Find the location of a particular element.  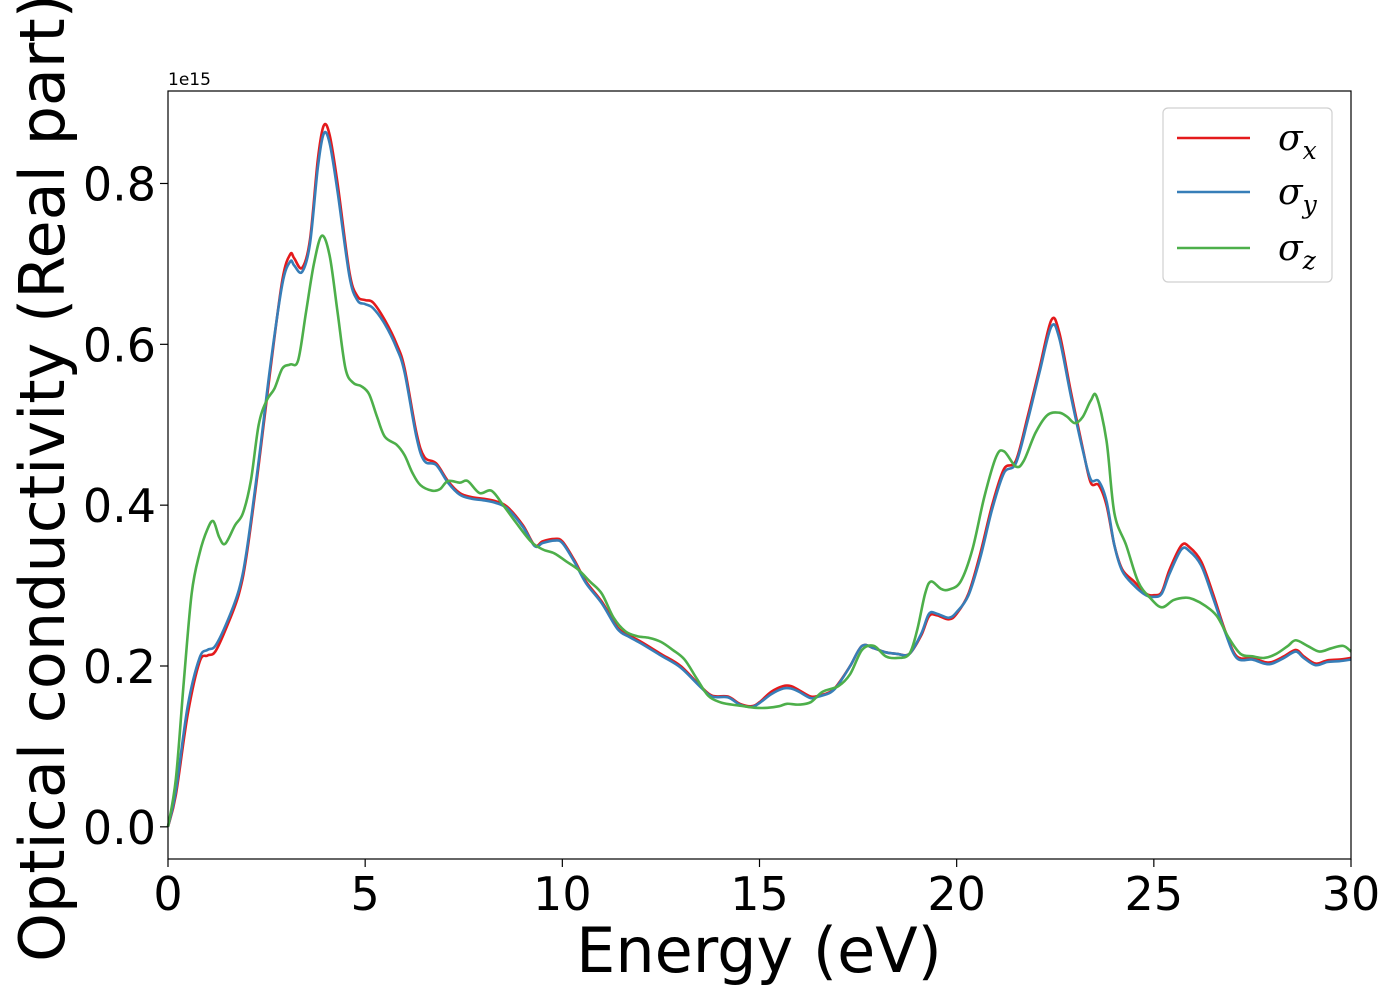

x-tick-label: 20 is located at coordinates (956, 894).